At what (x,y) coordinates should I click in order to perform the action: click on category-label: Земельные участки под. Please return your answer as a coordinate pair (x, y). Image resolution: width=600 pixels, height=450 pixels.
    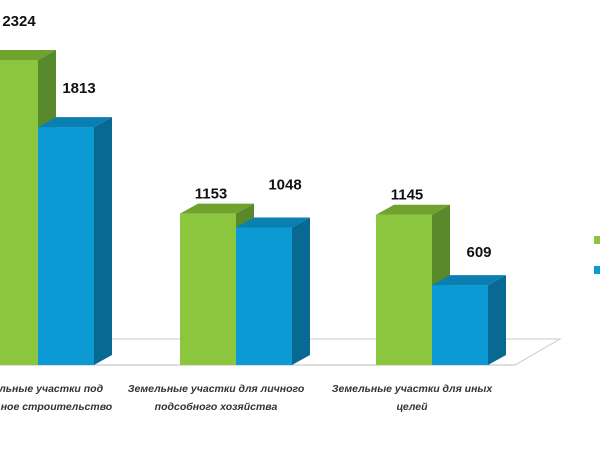
    Looking at the image, I should click on (52, 389).